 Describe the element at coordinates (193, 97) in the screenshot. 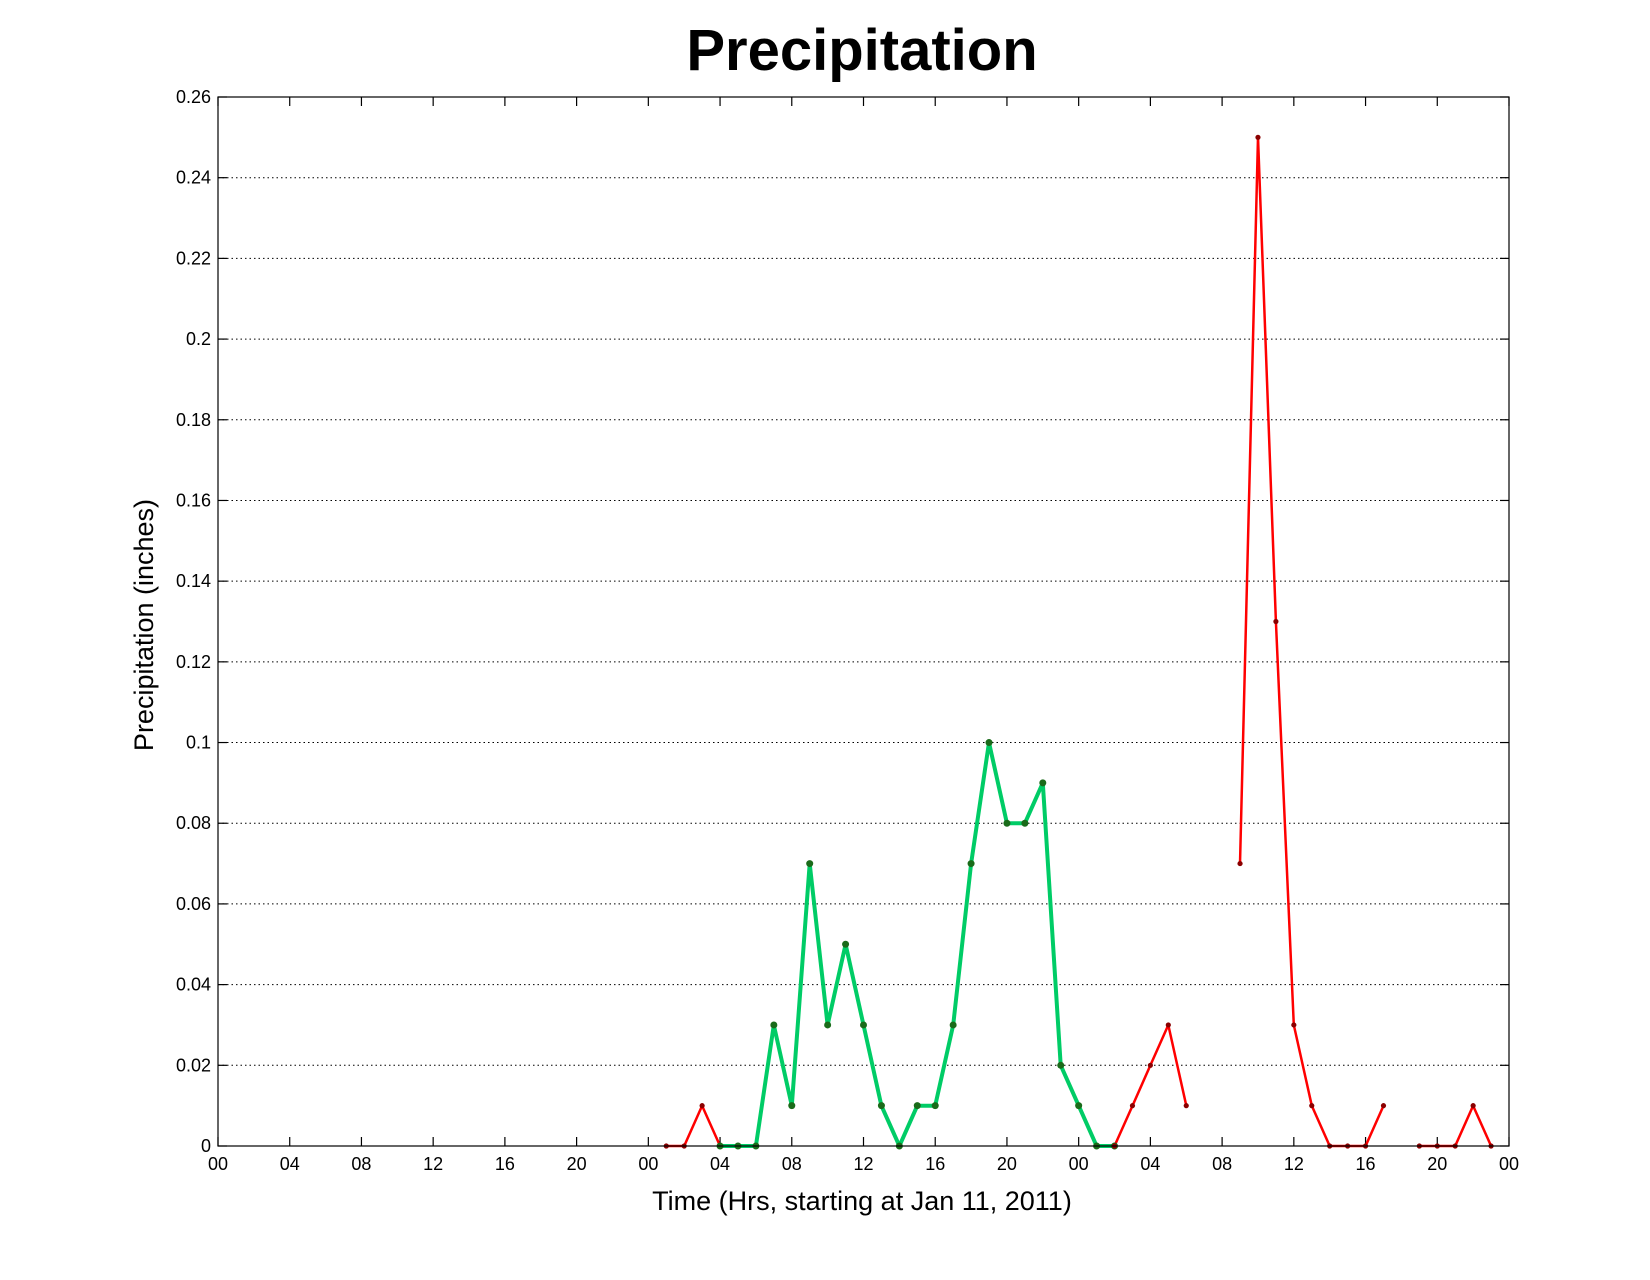

I see `y-tick-label: 0.26` at that location.